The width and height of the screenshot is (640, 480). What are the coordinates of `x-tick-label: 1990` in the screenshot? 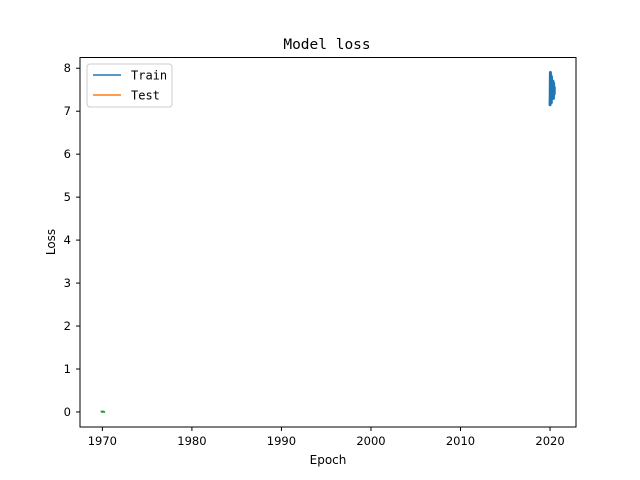 It's located at (281, 441).